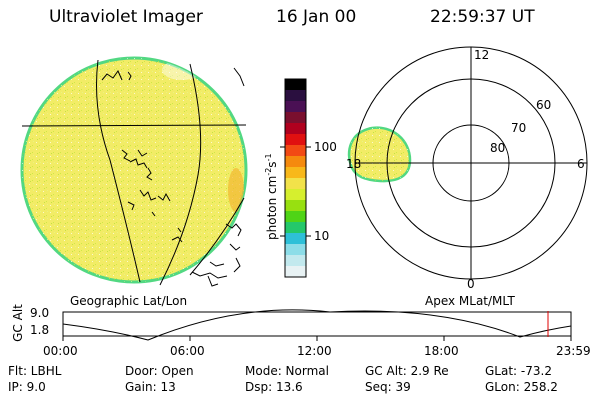 The height and width of the screenshot is (400, 600). What do you see at coordinates (581, 164) in the screenshot?
I see `mlt-label-6: 6` at bounding box center [581, 164].